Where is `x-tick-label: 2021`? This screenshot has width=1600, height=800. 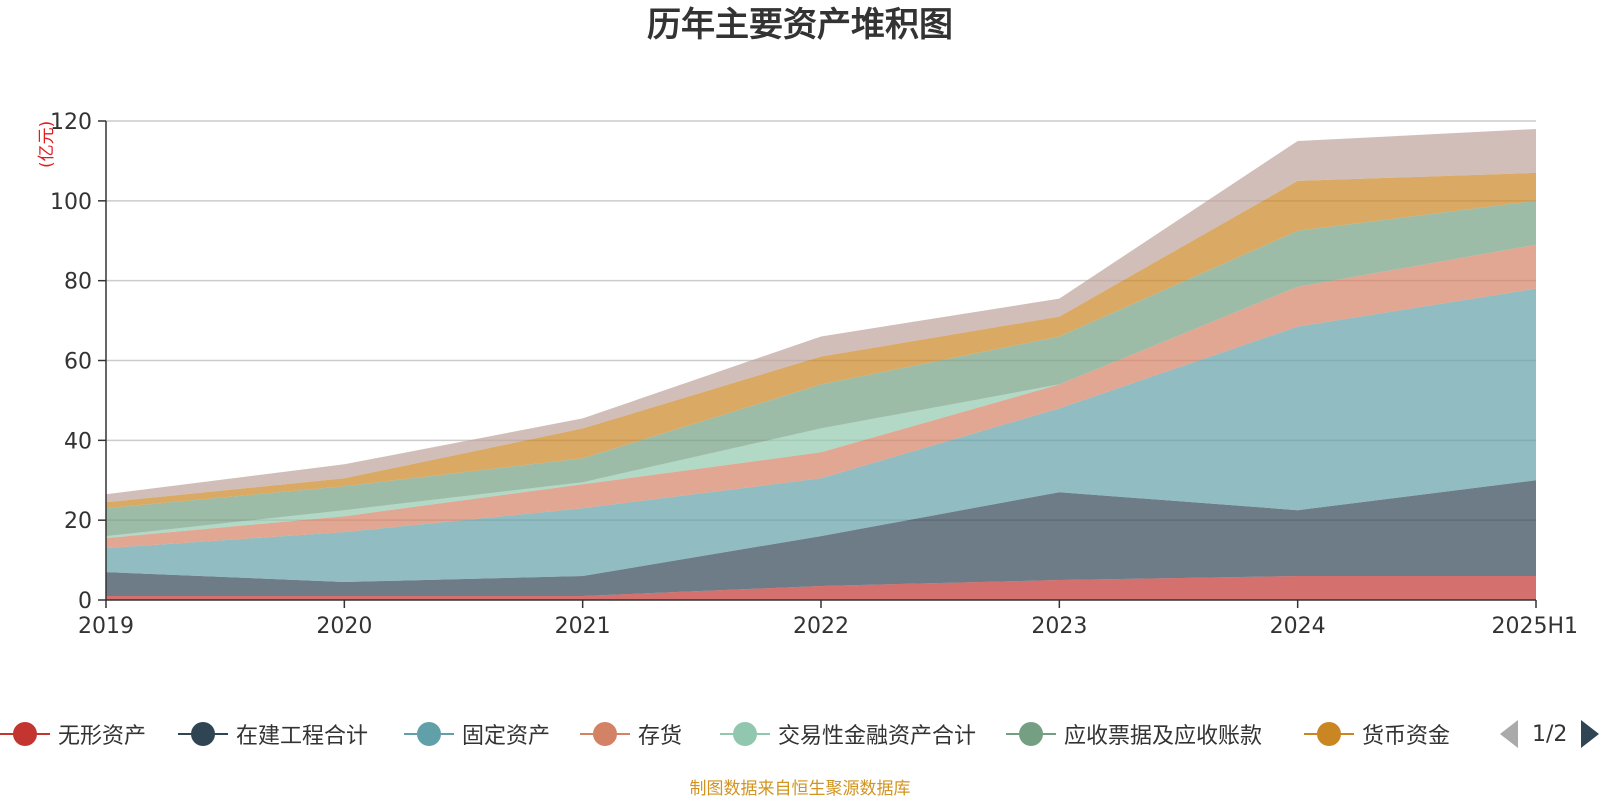
x-tick-label: 2021 is located at coordinates (583, 626).